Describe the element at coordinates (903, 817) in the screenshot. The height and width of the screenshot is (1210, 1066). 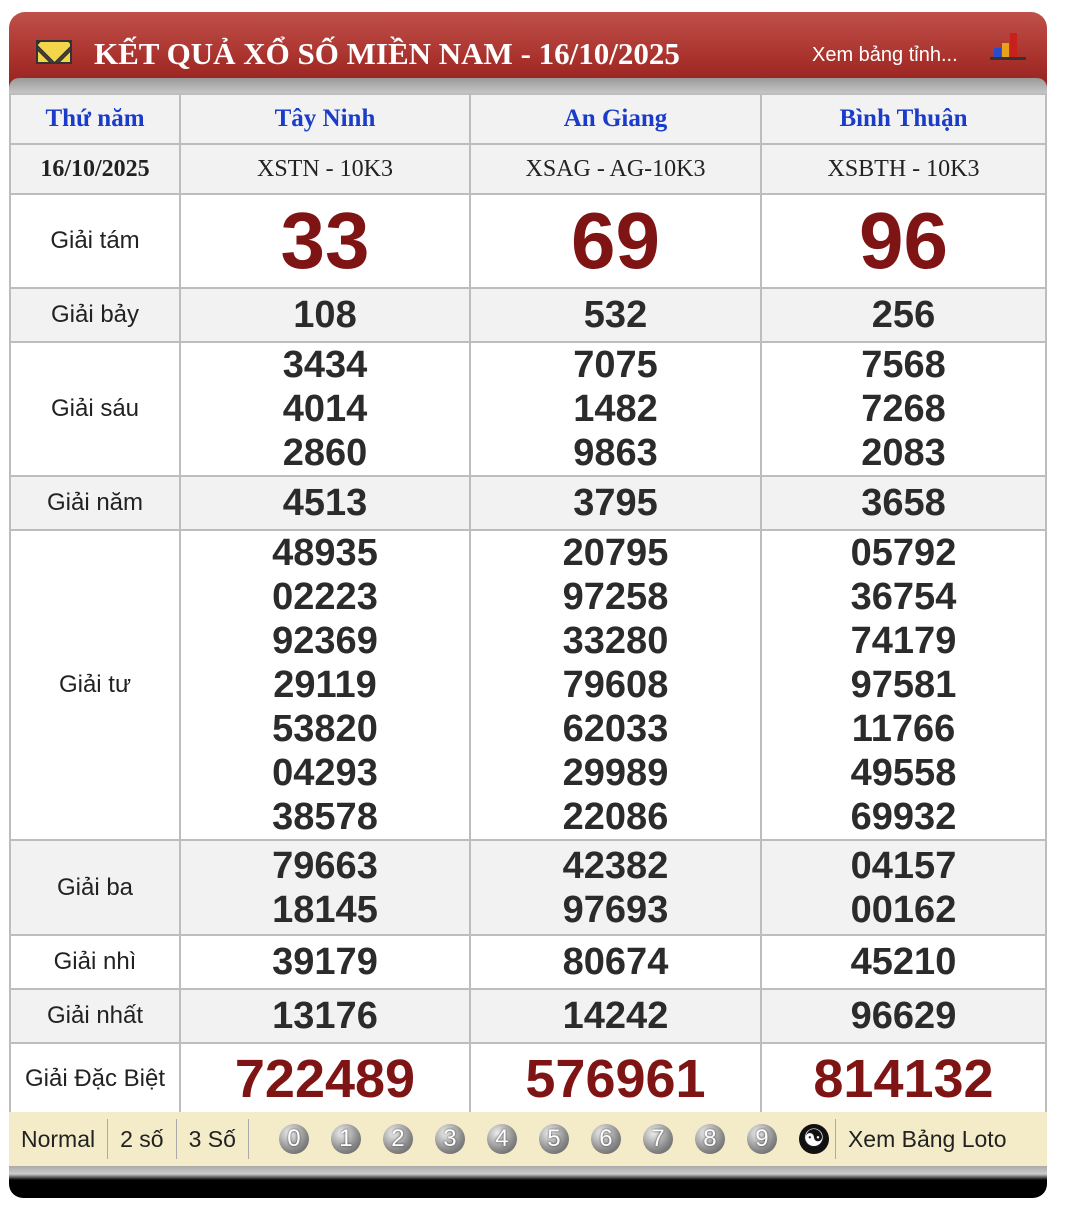
I see `prize-number: 69932` at that location.